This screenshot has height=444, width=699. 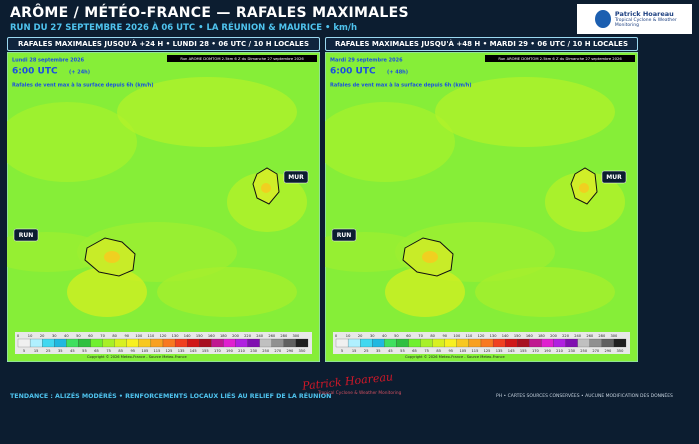 I want to click on colorbar-upper-label: 40, so click(x=66, y=336).